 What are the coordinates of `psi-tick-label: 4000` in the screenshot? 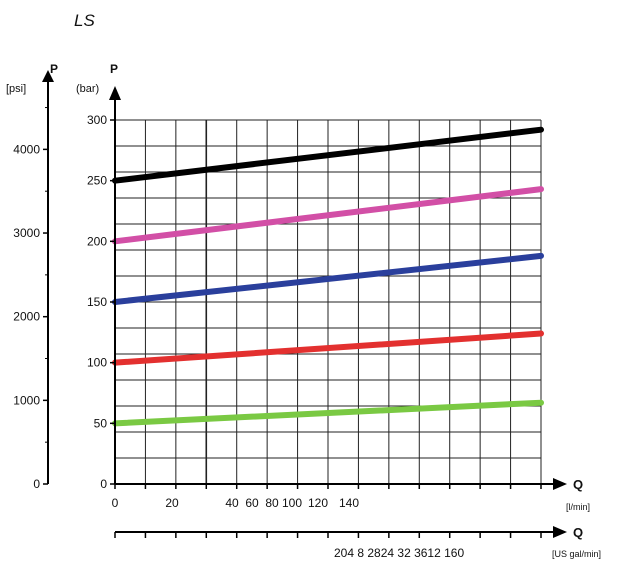 It's located at (26, 149).